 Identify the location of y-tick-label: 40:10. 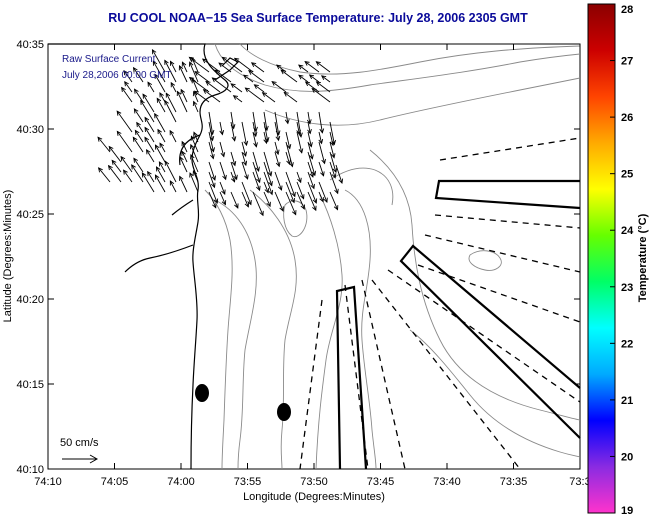
(30, 470).